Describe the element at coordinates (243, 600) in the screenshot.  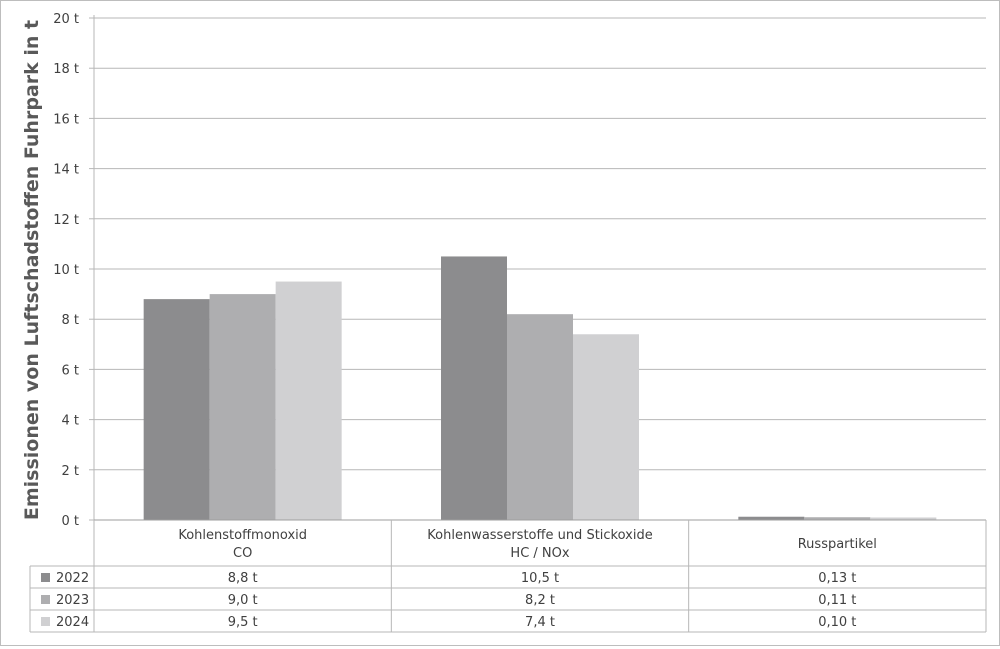
I see `data-label: 9,0 t` at that location.